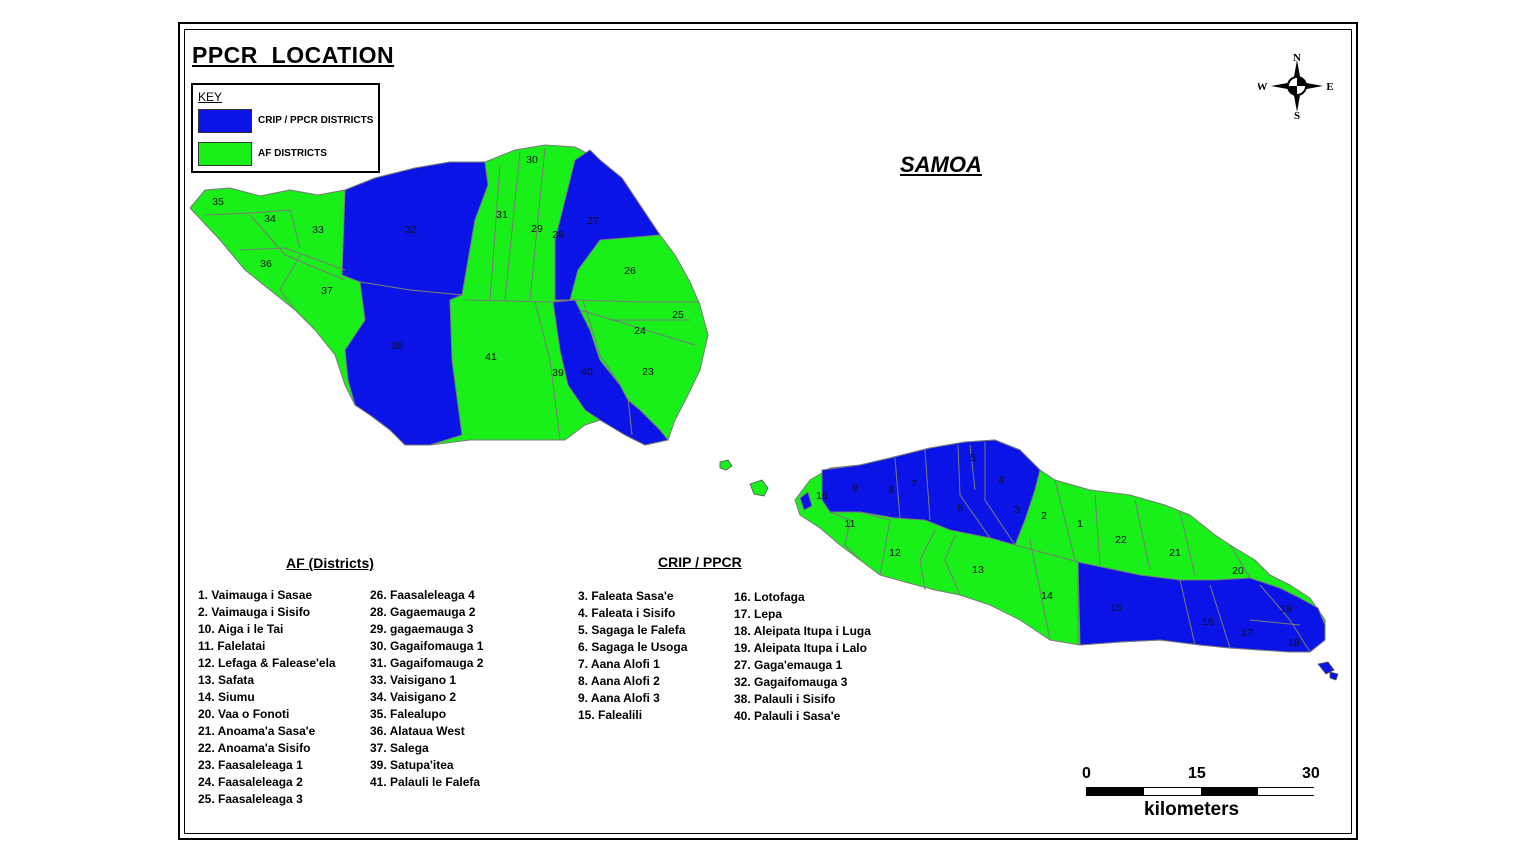 This screenshot has height=864, width=1536. Describe the element at coordinates (1297, 116) in the screenshot. I see `compass-s: S` at that location.